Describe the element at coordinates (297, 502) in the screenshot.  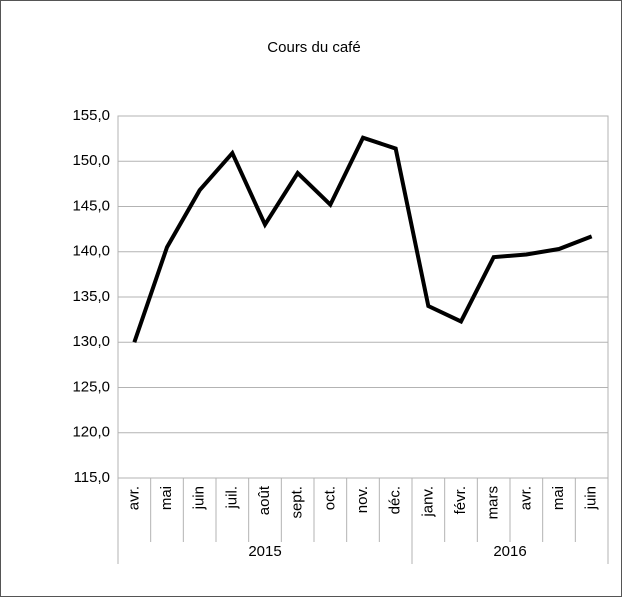
I see `x-tick-label: sept.` at that location.